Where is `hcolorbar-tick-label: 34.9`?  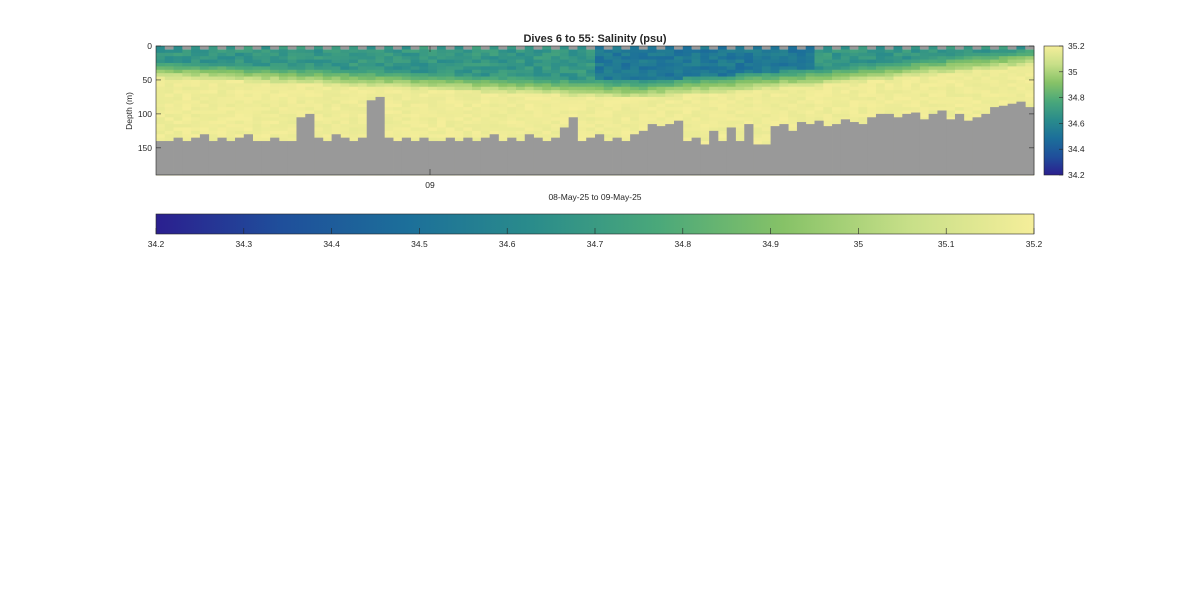
hcolorbar-tick-label: 34.9 is located at coordinates (770, 244).